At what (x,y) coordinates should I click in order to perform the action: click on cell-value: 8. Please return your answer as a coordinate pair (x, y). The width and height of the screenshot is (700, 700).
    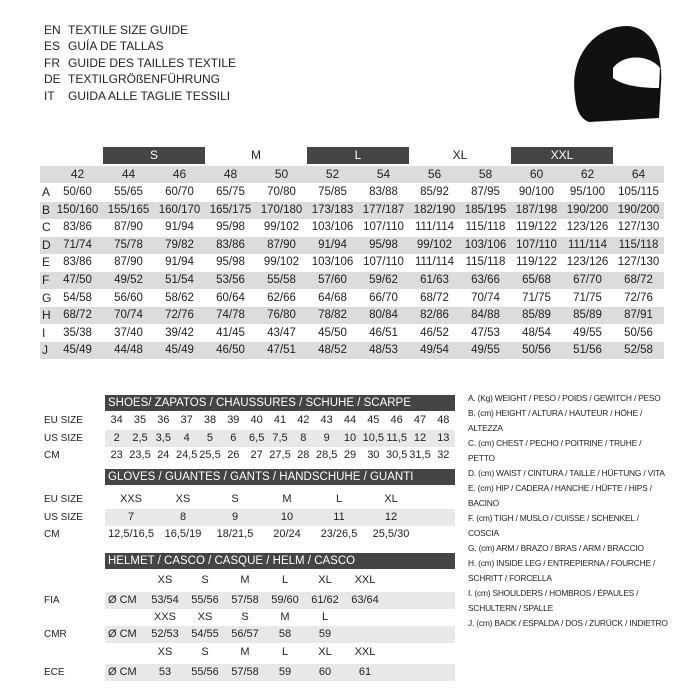
    Looking at the image, I should click on (303, 437).